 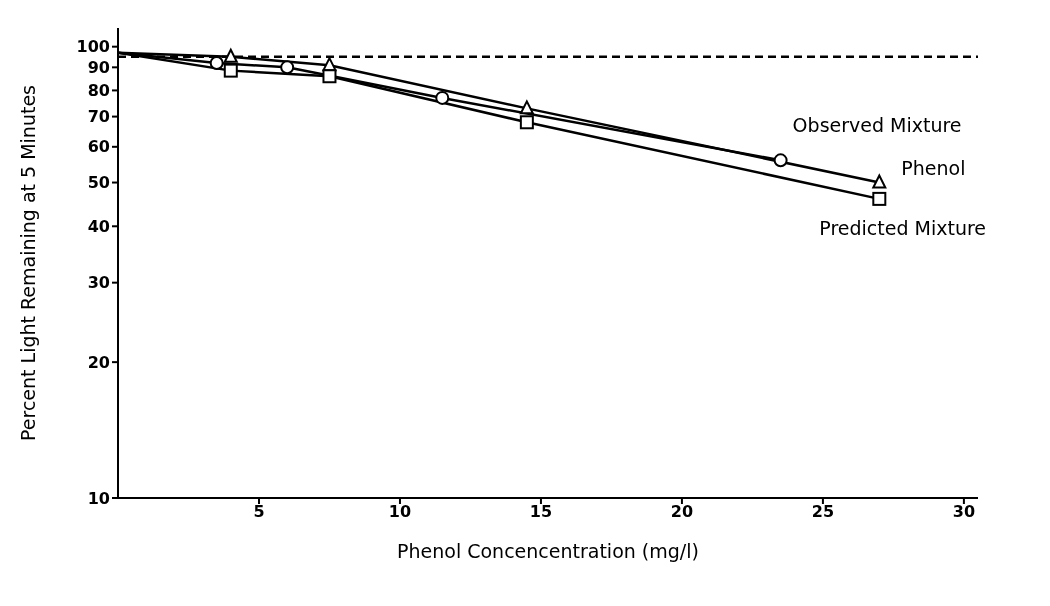 I want to click on y-tick-label: 90, so click(x=98, y=68).